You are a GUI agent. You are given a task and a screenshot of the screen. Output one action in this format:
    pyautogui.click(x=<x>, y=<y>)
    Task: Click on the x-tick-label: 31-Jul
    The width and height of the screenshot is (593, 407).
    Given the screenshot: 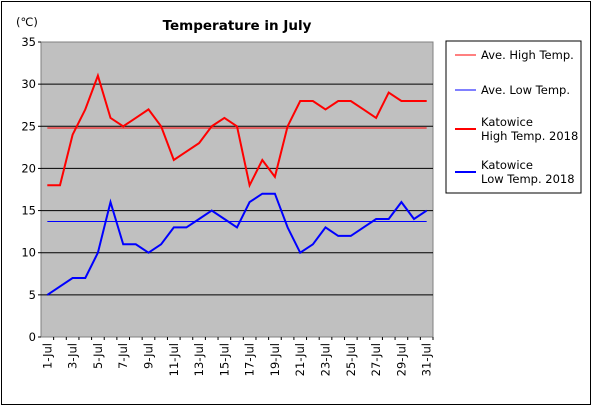 What is the action you would take?
    pyautogui.click(x=427, y=359)
    